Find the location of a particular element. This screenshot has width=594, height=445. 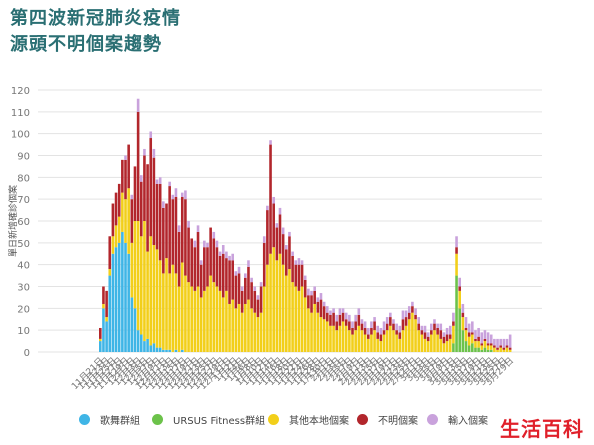

y-tick-label: 110 is located at coordinates (20, 113).